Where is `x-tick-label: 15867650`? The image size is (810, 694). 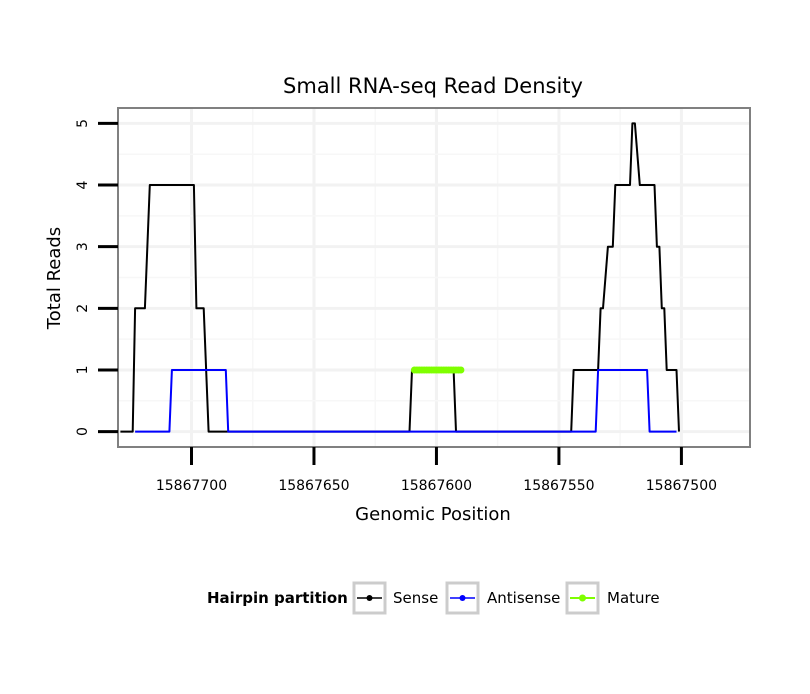
x-tick-label: 15867650 is located at coordinates (313, 486).